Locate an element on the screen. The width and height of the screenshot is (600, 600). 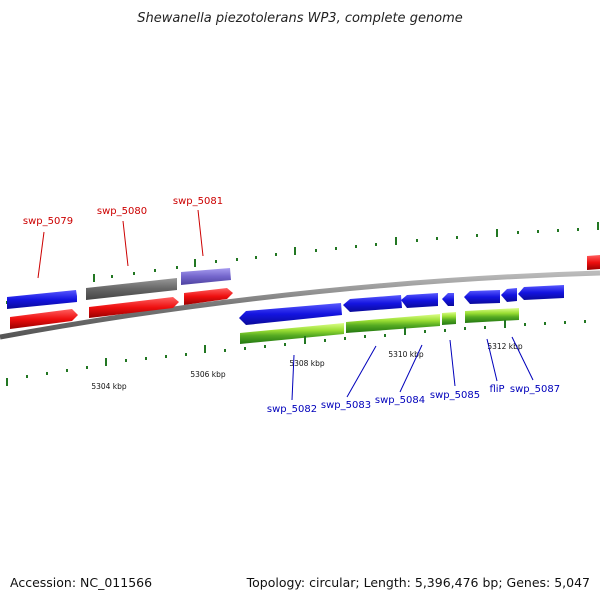
gene-label-swp_5087: swp_5087 is located at coordinates (535, 389).